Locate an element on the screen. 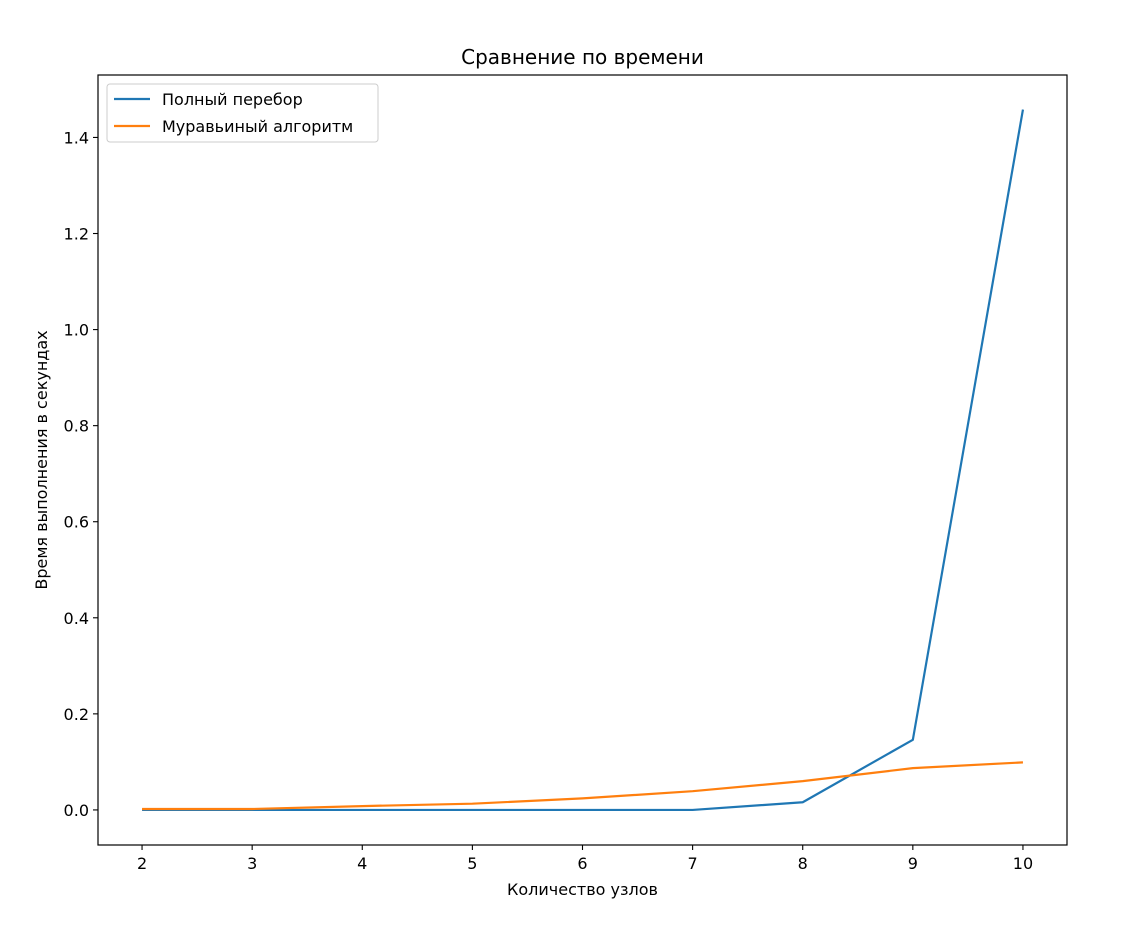 The height and width of the screenshot is (934, 1141). y-tick-label: 0.6 is located at coordinates (76, 522).